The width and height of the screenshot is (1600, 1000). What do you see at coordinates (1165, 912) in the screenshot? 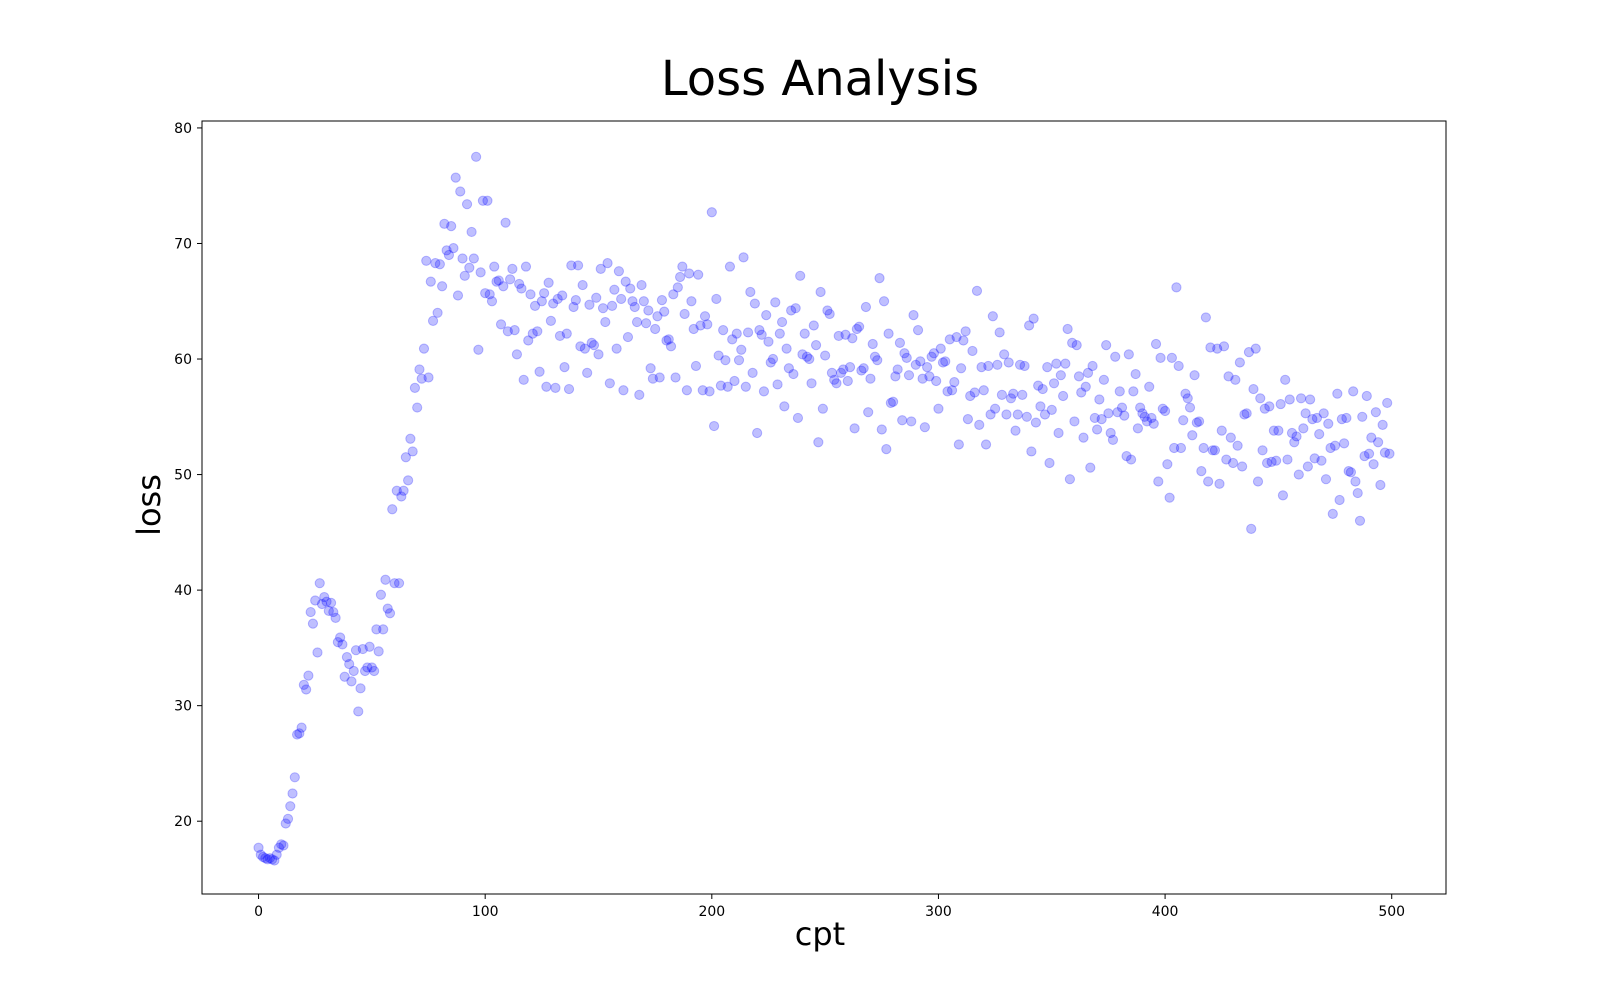
I see `x-tick-label: 400` at bounding box center [1165, 912].